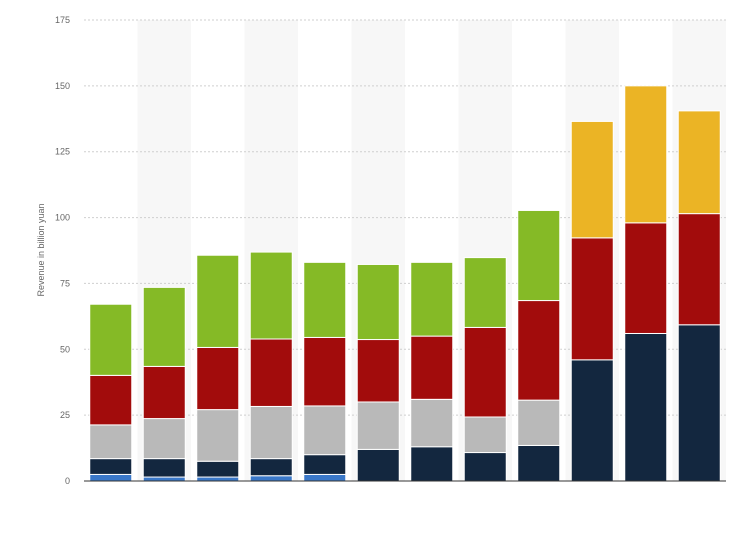 This screenshot has width=754, height=560. I want to click on y-tick-label: 25, so click(65, 415).